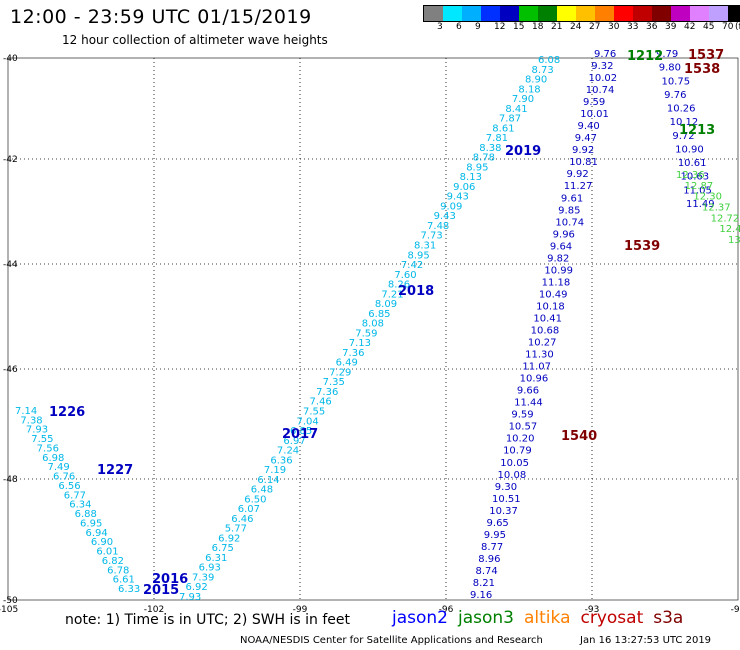  What do you see at coordinates (294, 441) in the screenshot?
I see `swh-value-ascending: 6.97` at bounding box center [294, 441].